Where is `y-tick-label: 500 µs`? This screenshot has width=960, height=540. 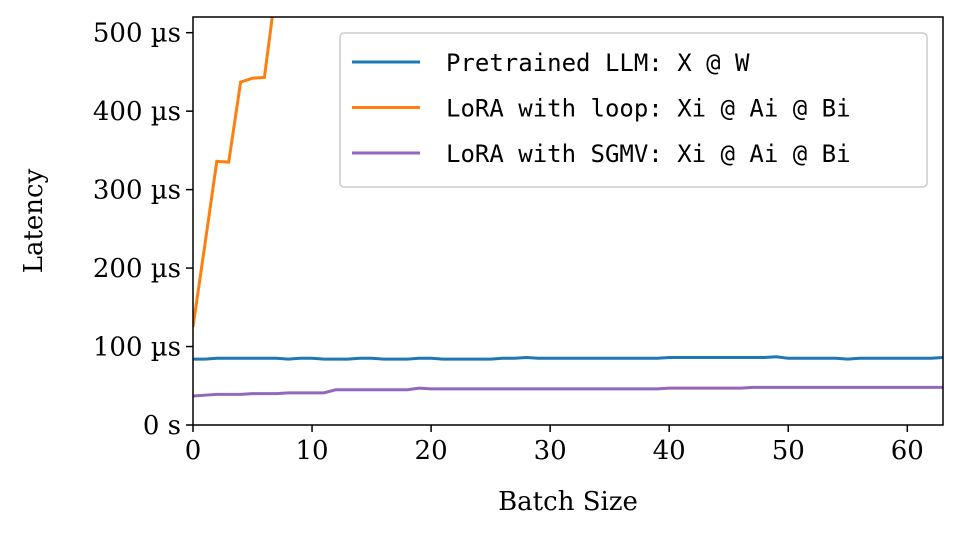 y-tick-label: 500 µs is located at coordinates (137, 34).